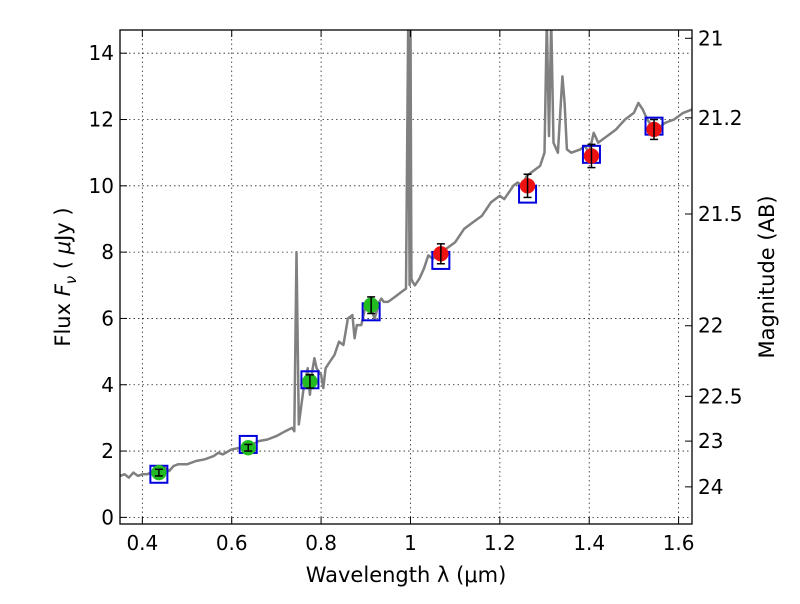 Image resolution: width=800 pixels, height=604 pixels. I want to click on right-tick-label: 21.5, so click(720, 214).